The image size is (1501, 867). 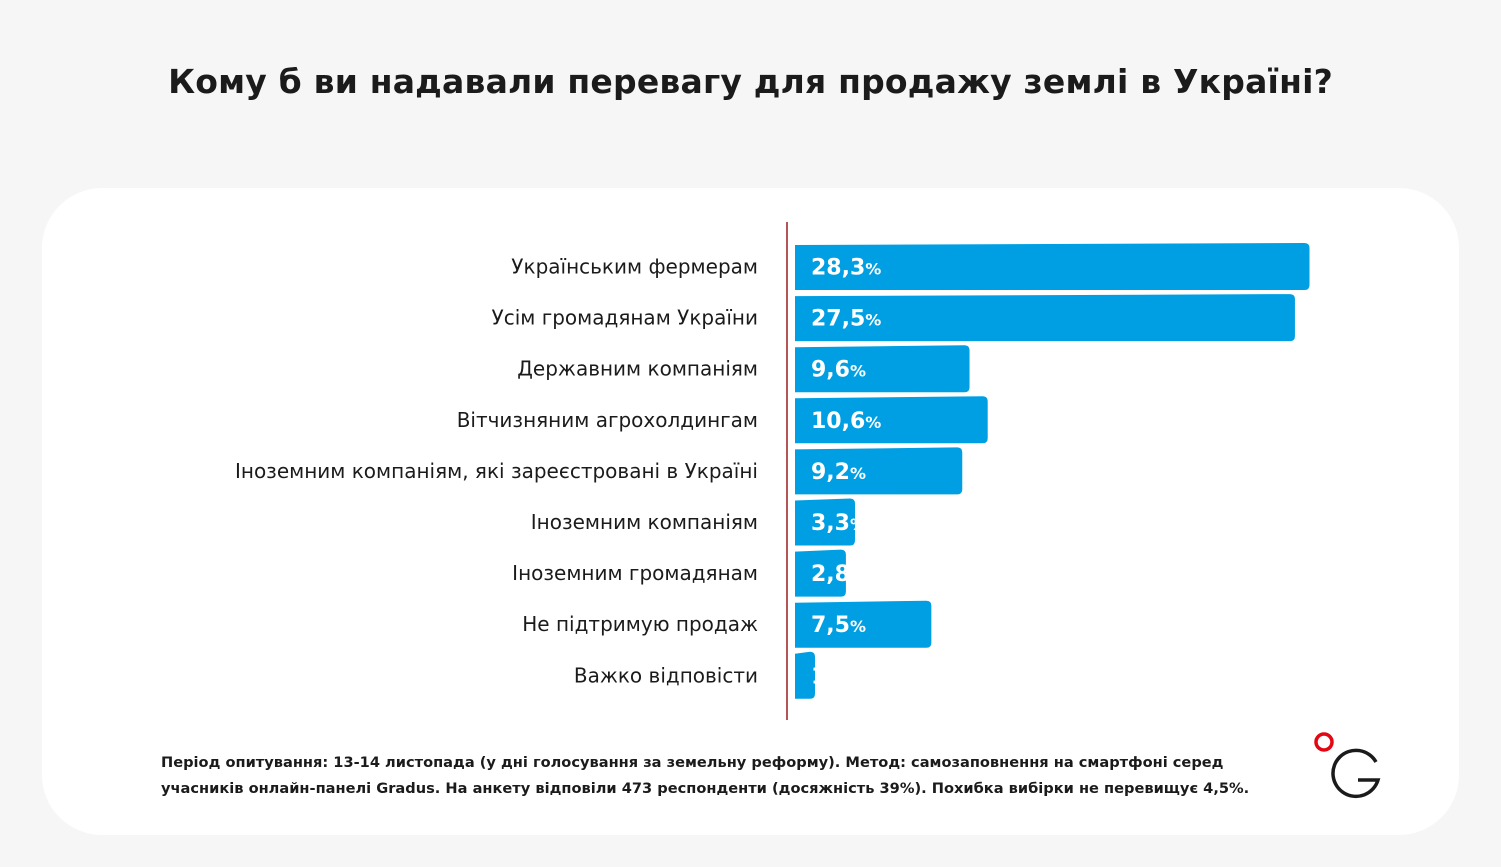 I want to click on data-label: 7,5%, so click(x=838, y=625).